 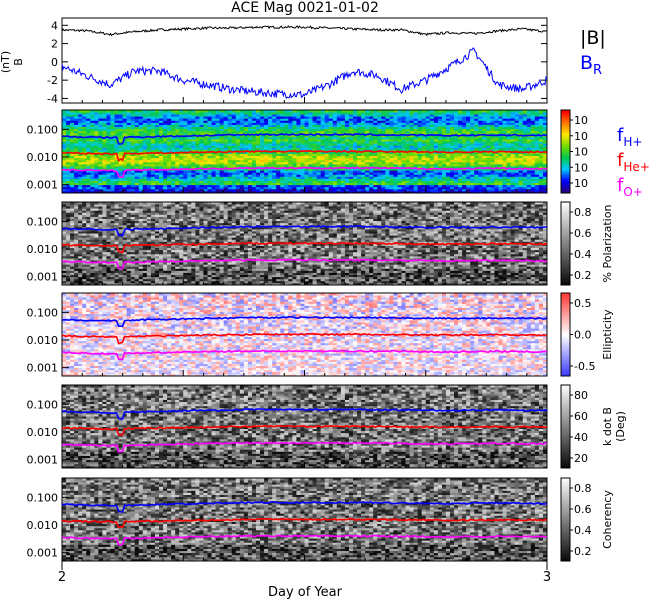 I want to click on legend-f-o-sub: O+, so click(x=633, y=192).